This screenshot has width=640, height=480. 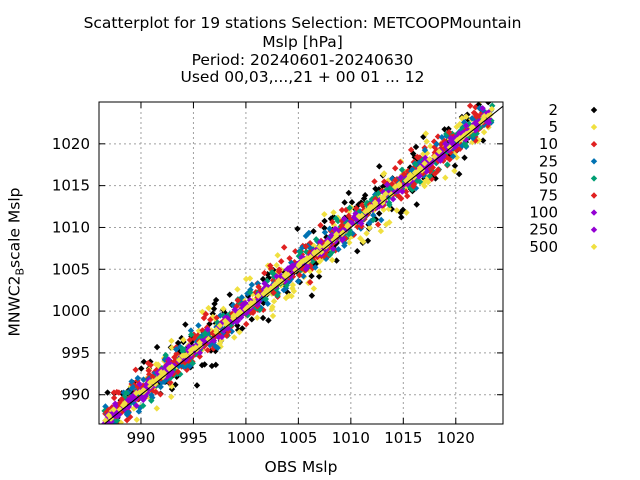 I want to click on y-tick-label: 1010, so click(x=71, y=227).